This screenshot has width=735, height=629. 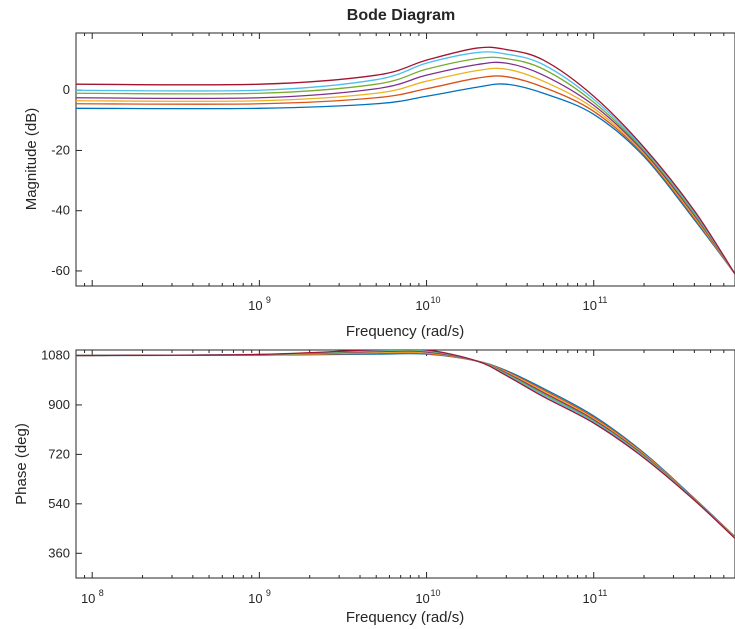 What do you see at coordinates (59, 453) in the screenshot?
I see `y-tick-label: 720` at bounding box center [59, 453].